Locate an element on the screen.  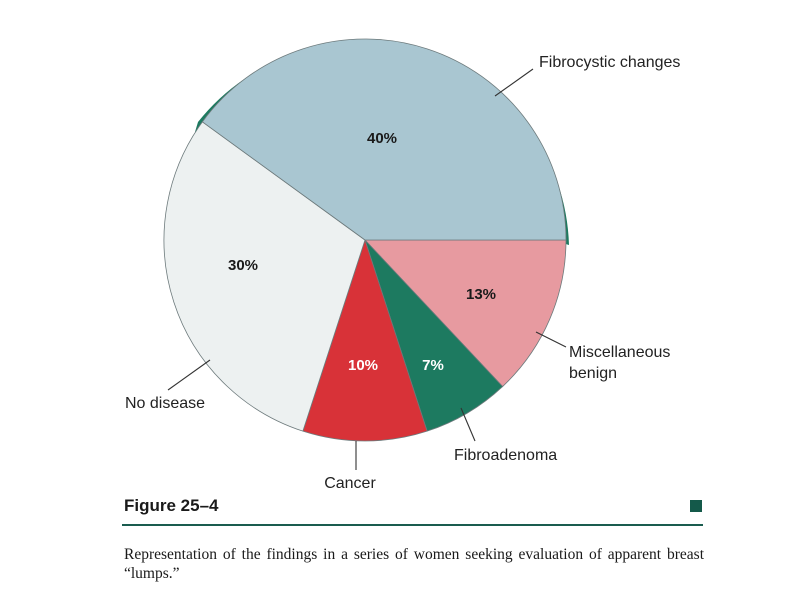
leader-line-fibroadenoma is located at coordinates (468, 424).